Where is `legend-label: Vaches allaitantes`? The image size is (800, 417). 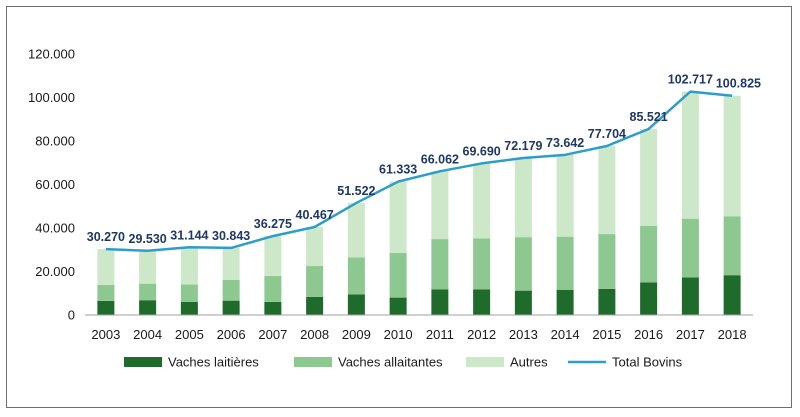
legend-label: Vaches allaitantes is located at coordinates (390, 362).